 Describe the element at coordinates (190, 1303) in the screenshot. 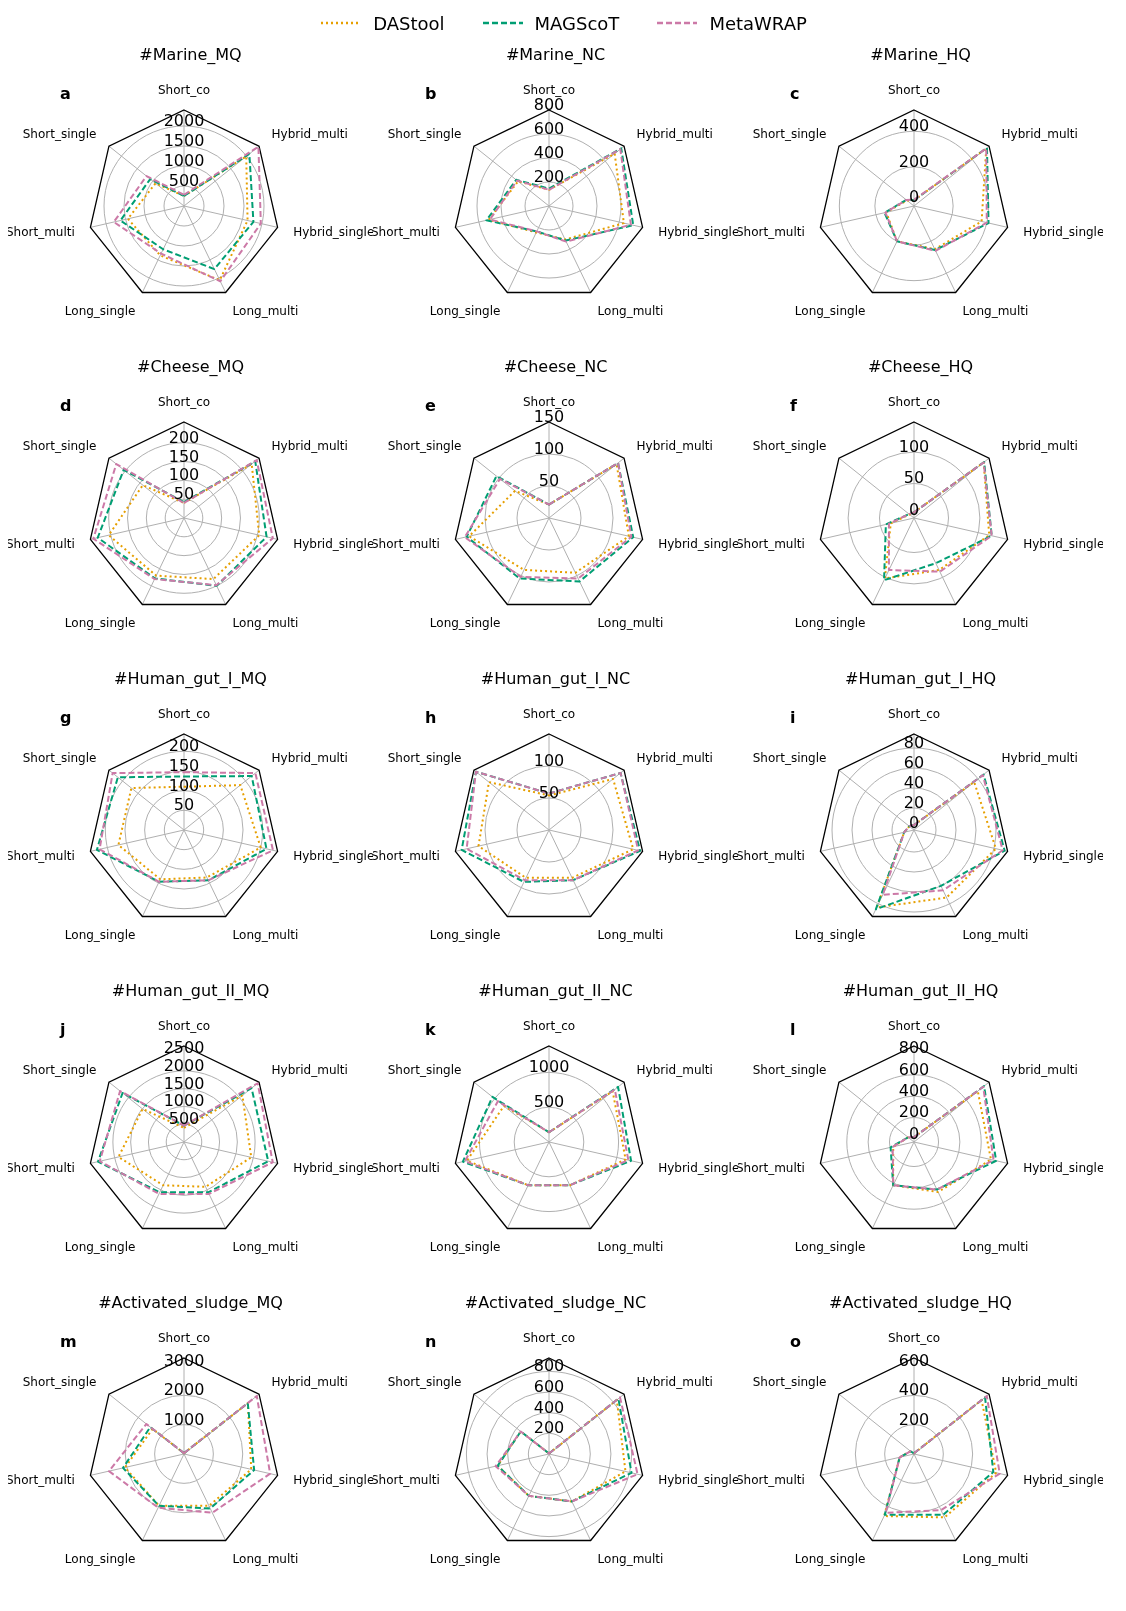

I see `chart-title: #Activated_sludge_MQ` at that location.